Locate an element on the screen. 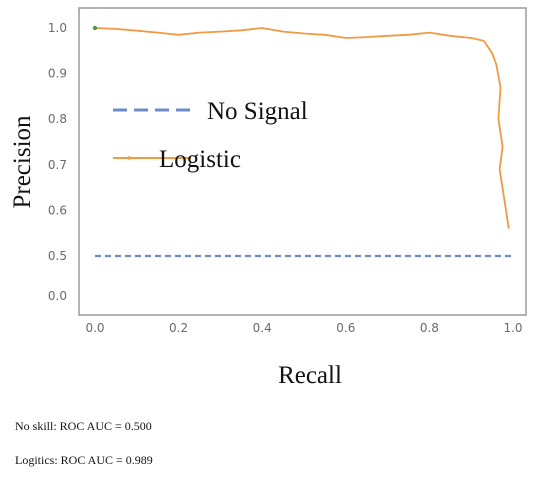 The width and height of the screenshot is (550, 477). x-axis-title: Recall is located at coordinates (310, 375).